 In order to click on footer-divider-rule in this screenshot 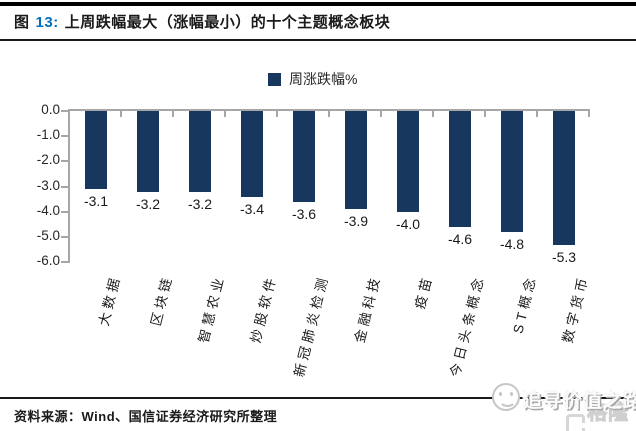, I will do `click(318, 398)`.